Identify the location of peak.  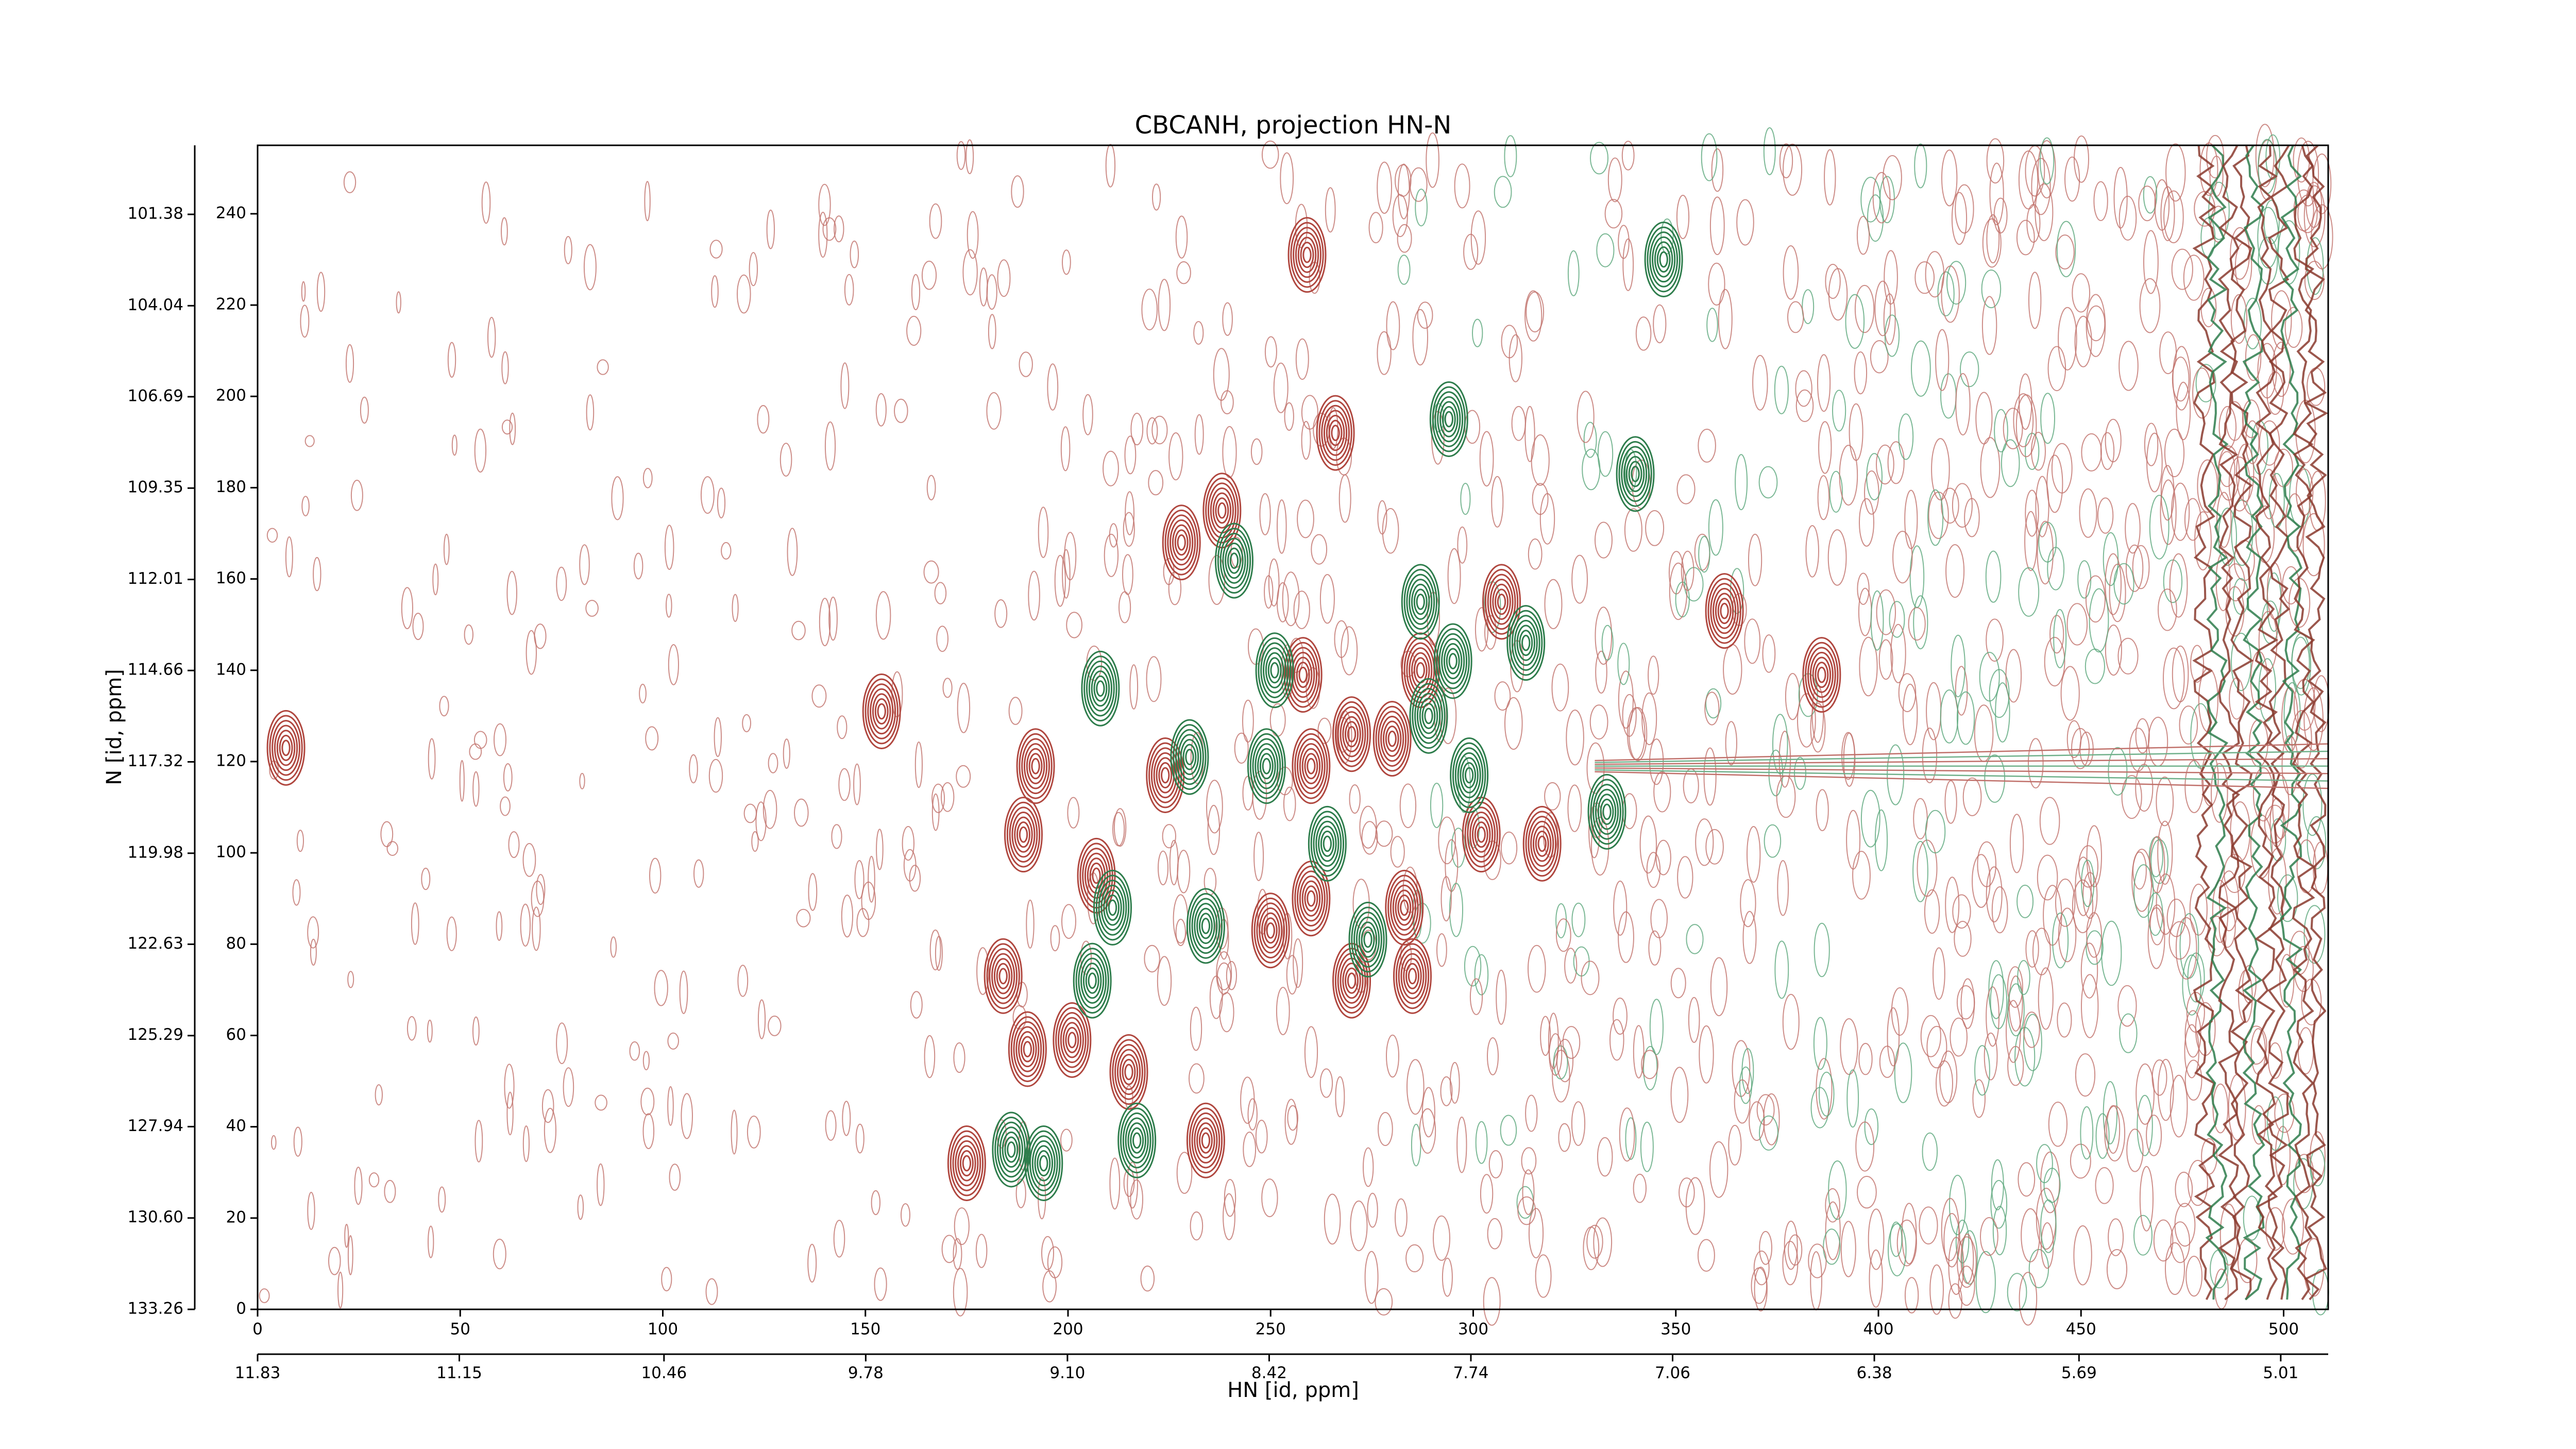
(1027, 1049).